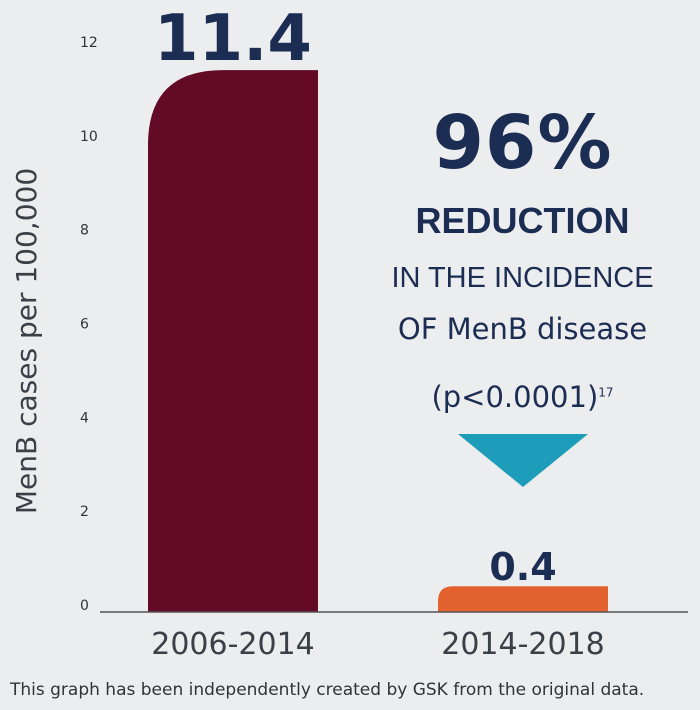 The height and width of the screenshot is (710, 700). I want to click on reduction-line-1: IN THE INCIDENCE, so click(522, 278).